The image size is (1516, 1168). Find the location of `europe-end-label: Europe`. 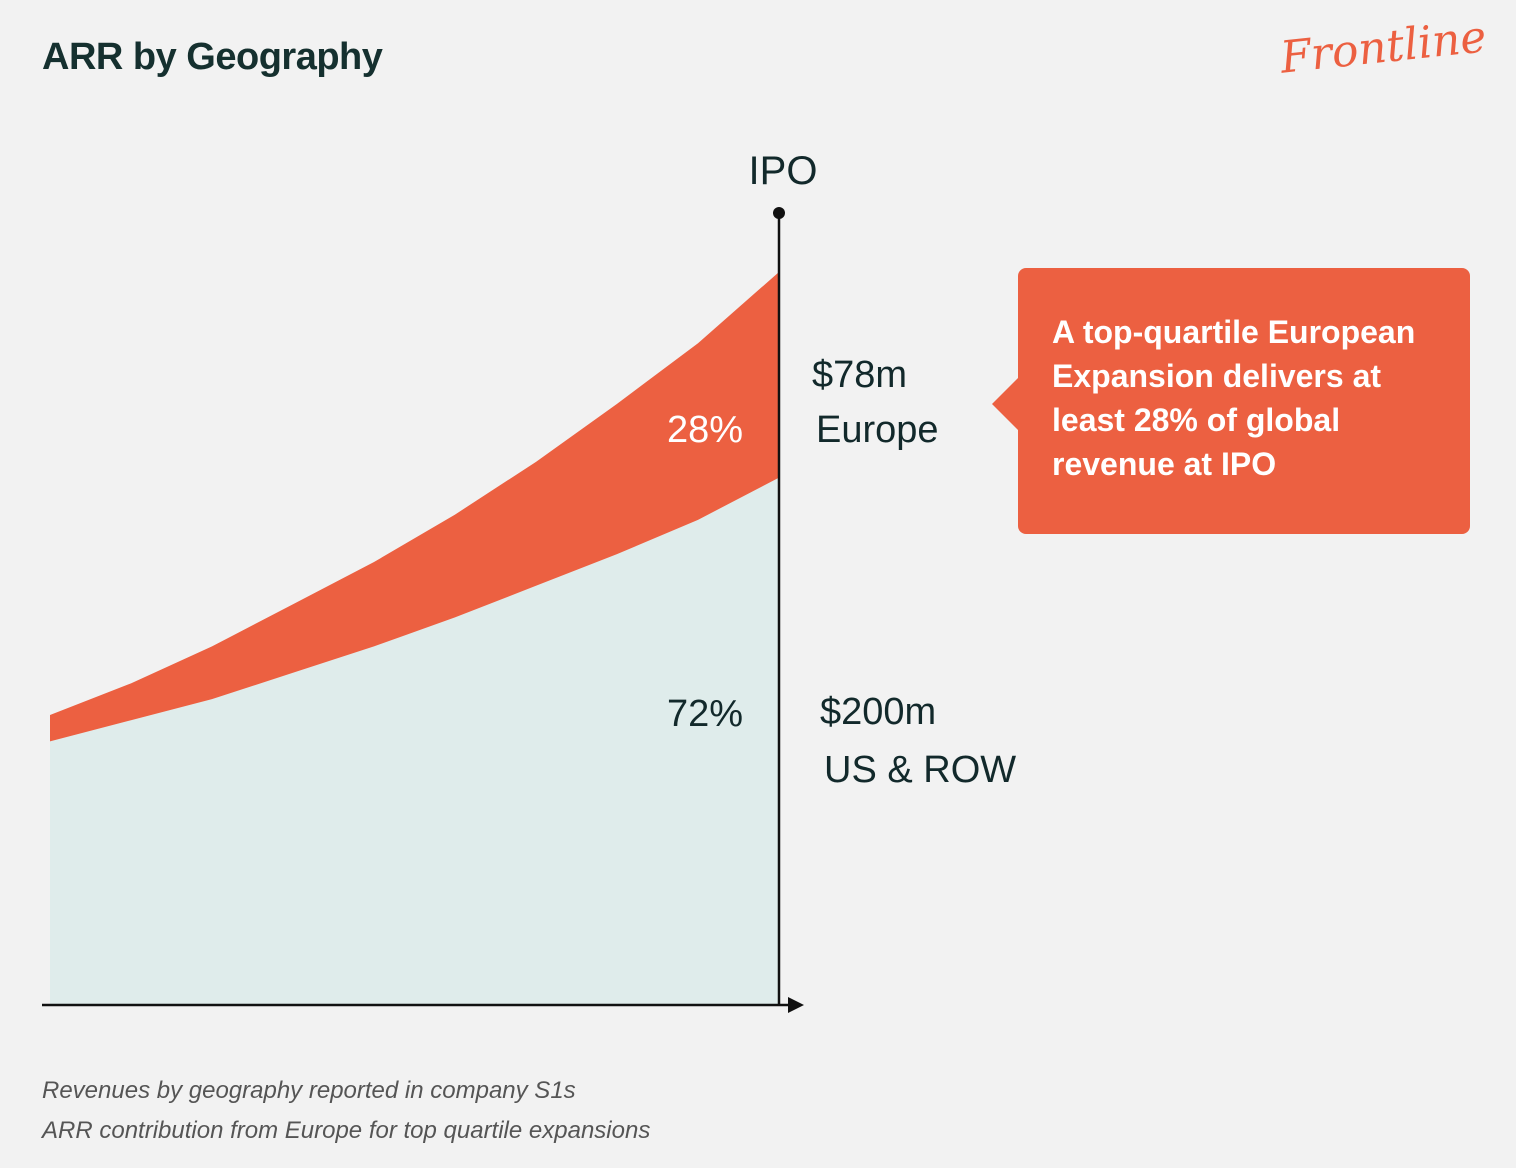

europe-end-label: Europe is located at coordinates (877, 430).